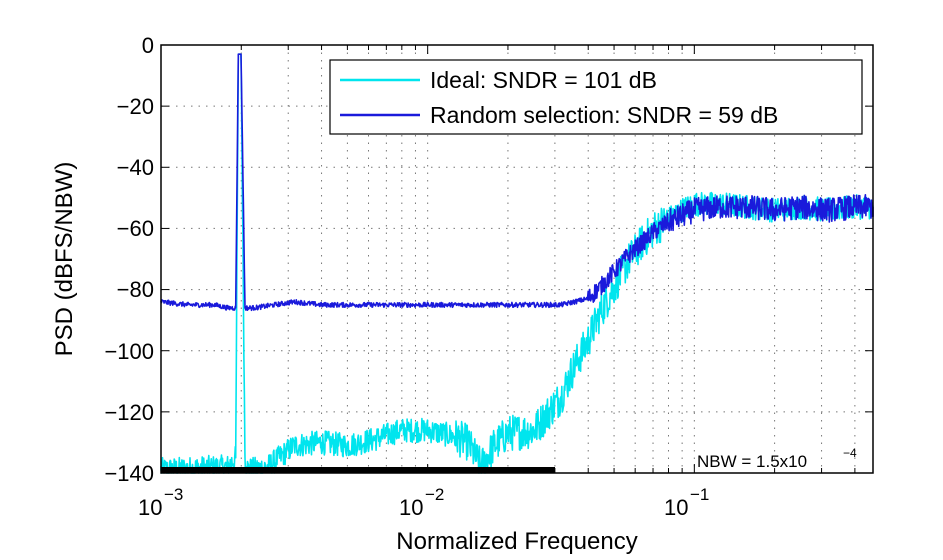  What do you see at coordinates (135, 167) in the screenshot?
I see `y-tick-label: −40` at bounding box center [135, 167].